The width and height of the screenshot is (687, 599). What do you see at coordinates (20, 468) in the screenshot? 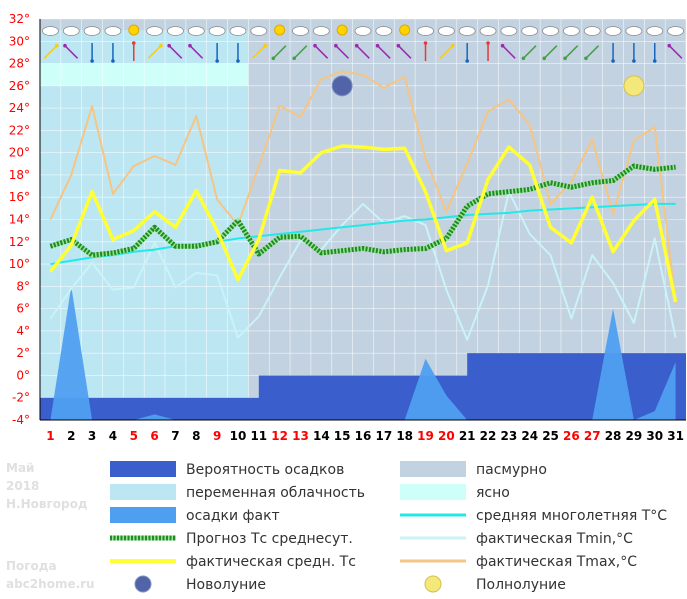
I see `watermark-month: Май` at bounding box center [20, 468].